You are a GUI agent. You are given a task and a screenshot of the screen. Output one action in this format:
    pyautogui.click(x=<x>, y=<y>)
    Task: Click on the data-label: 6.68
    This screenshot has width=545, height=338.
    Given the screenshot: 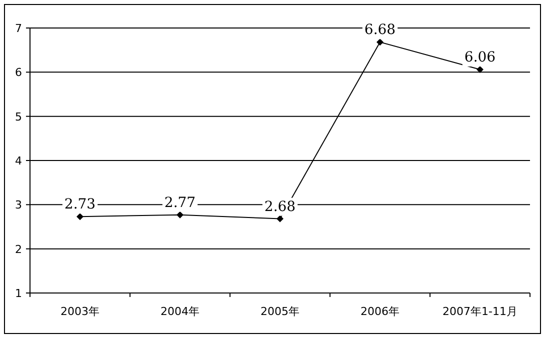 What is the action you would take?
    pyautogui.click(x=380, y=30)
    